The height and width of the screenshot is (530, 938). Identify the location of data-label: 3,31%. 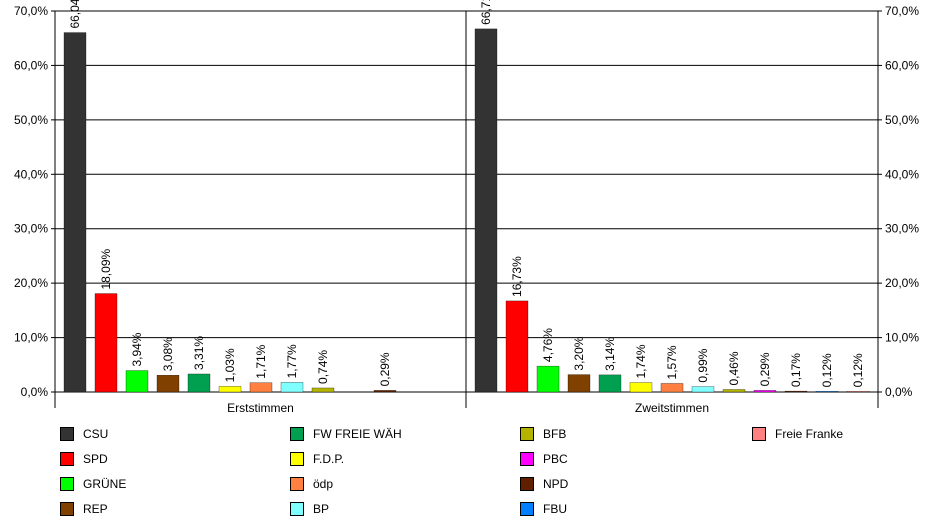
(199, 353).